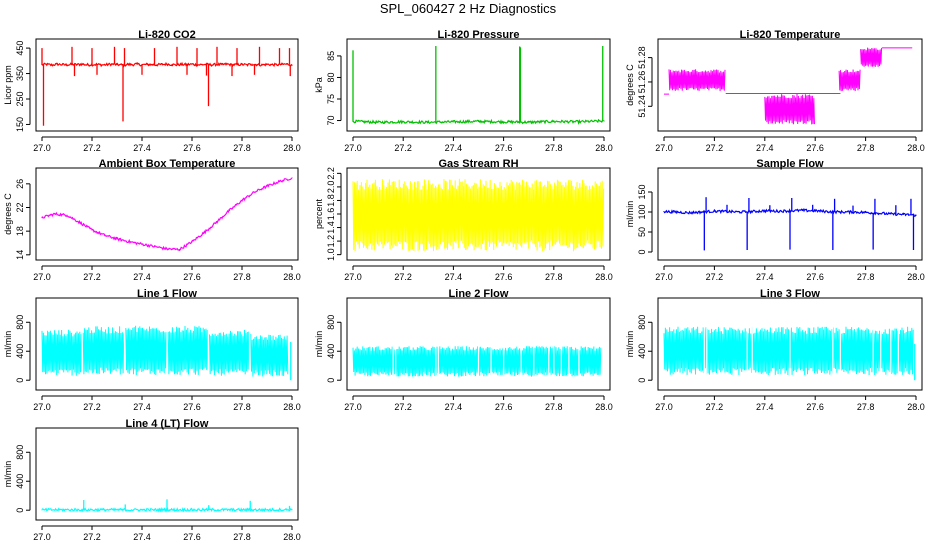 This screenshot has width=936, height=540. I want to click on y-tick-label: 50, so click(642, 232).